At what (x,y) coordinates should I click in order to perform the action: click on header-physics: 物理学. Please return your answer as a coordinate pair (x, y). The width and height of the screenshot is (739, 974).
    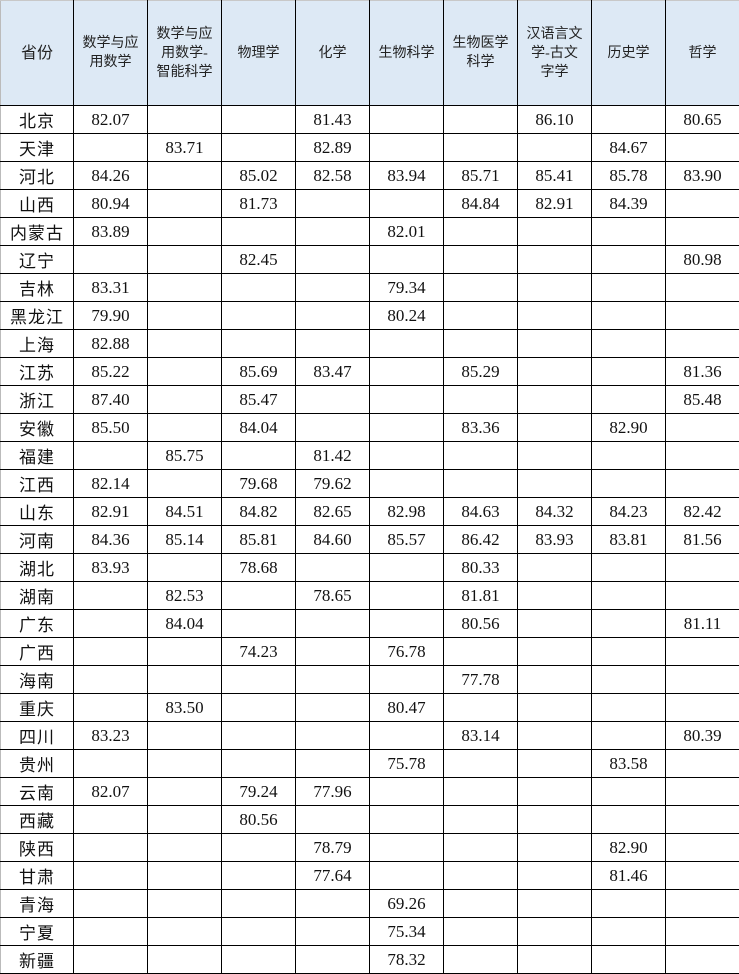
    Looking at the image, I should click on (258, 53).